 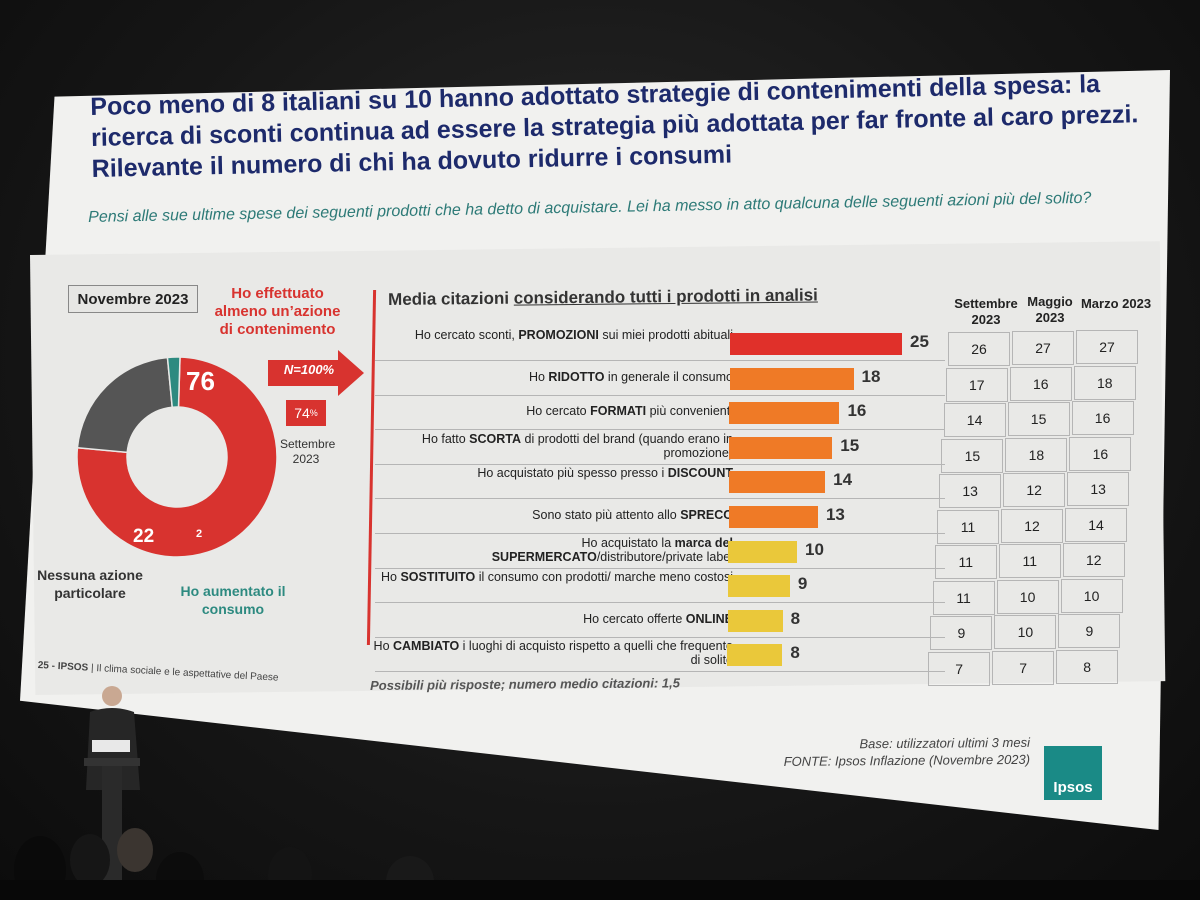 What do you see at coordinates (843, 480) in the screenshot?
I see `bar-value: 14` at bounding box center [843, 480].